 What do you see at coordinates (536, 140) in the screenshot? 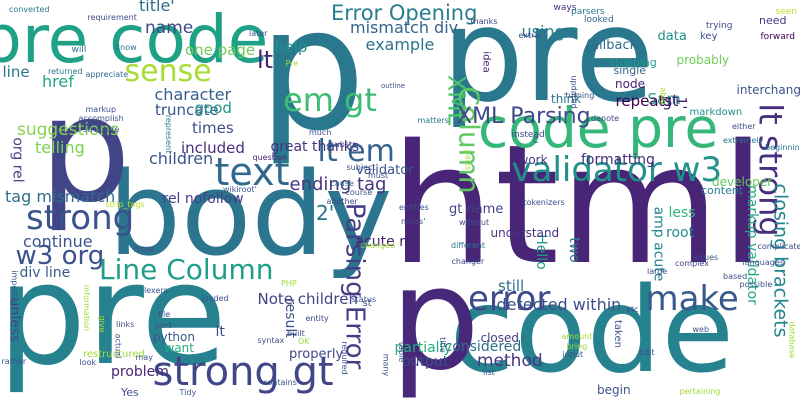
I see `cloud-word: C` at bounding box center [536, 140].